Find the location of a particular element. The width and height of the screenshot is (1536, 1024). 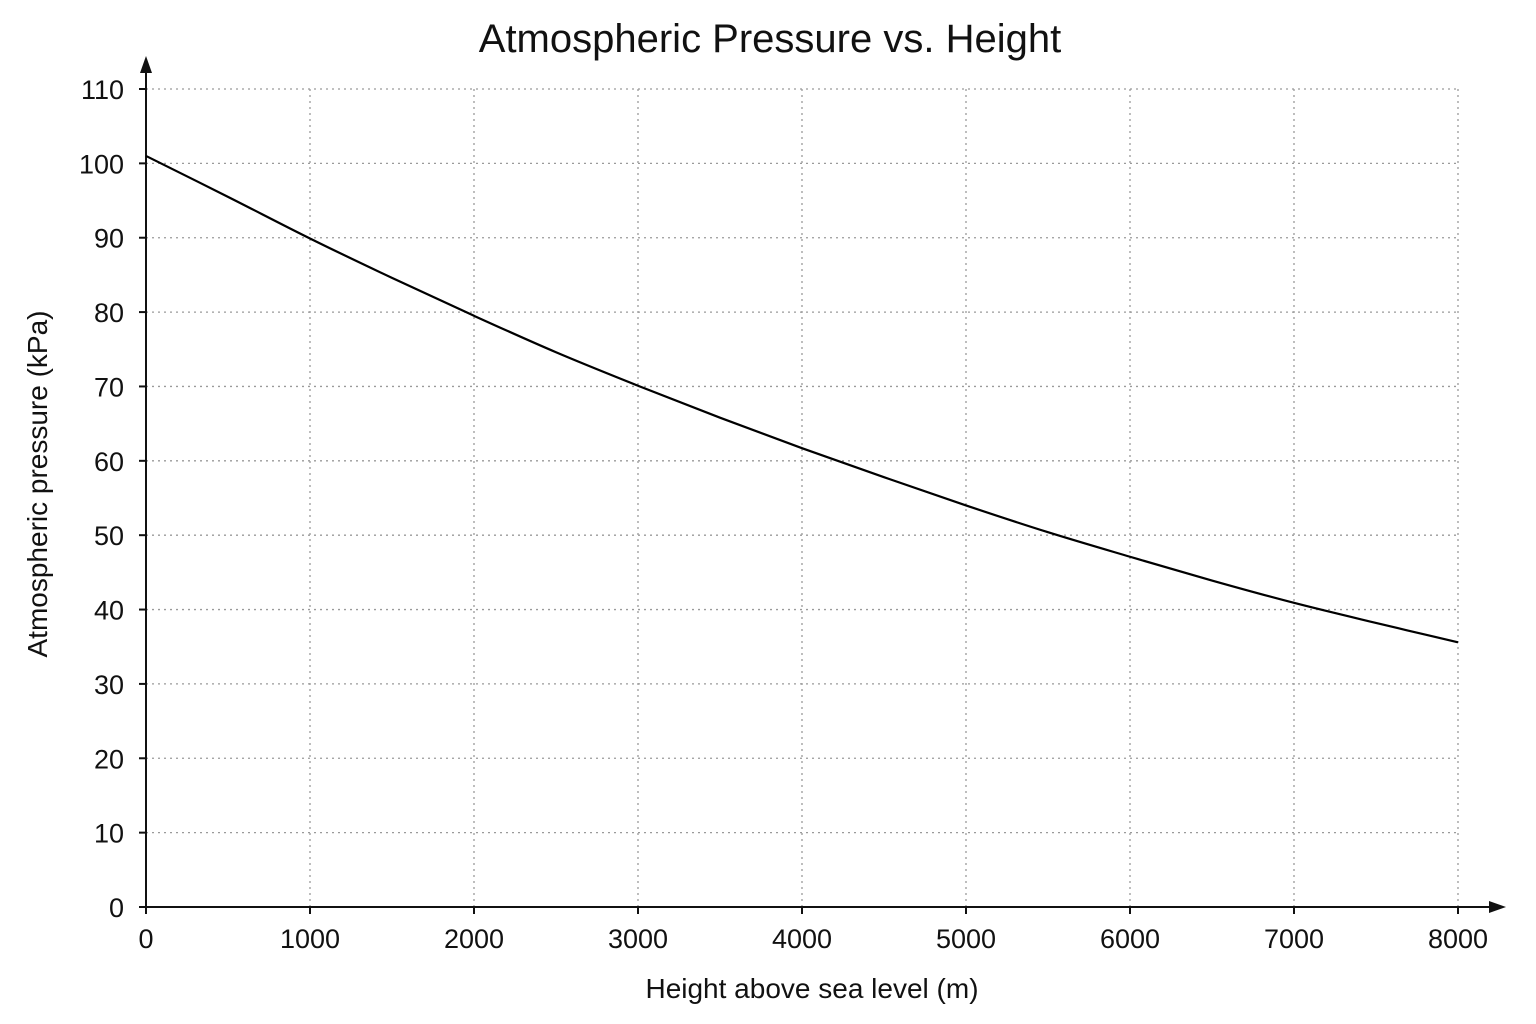

y-tick-label-4: 40 is located at coordinates (109, 611).